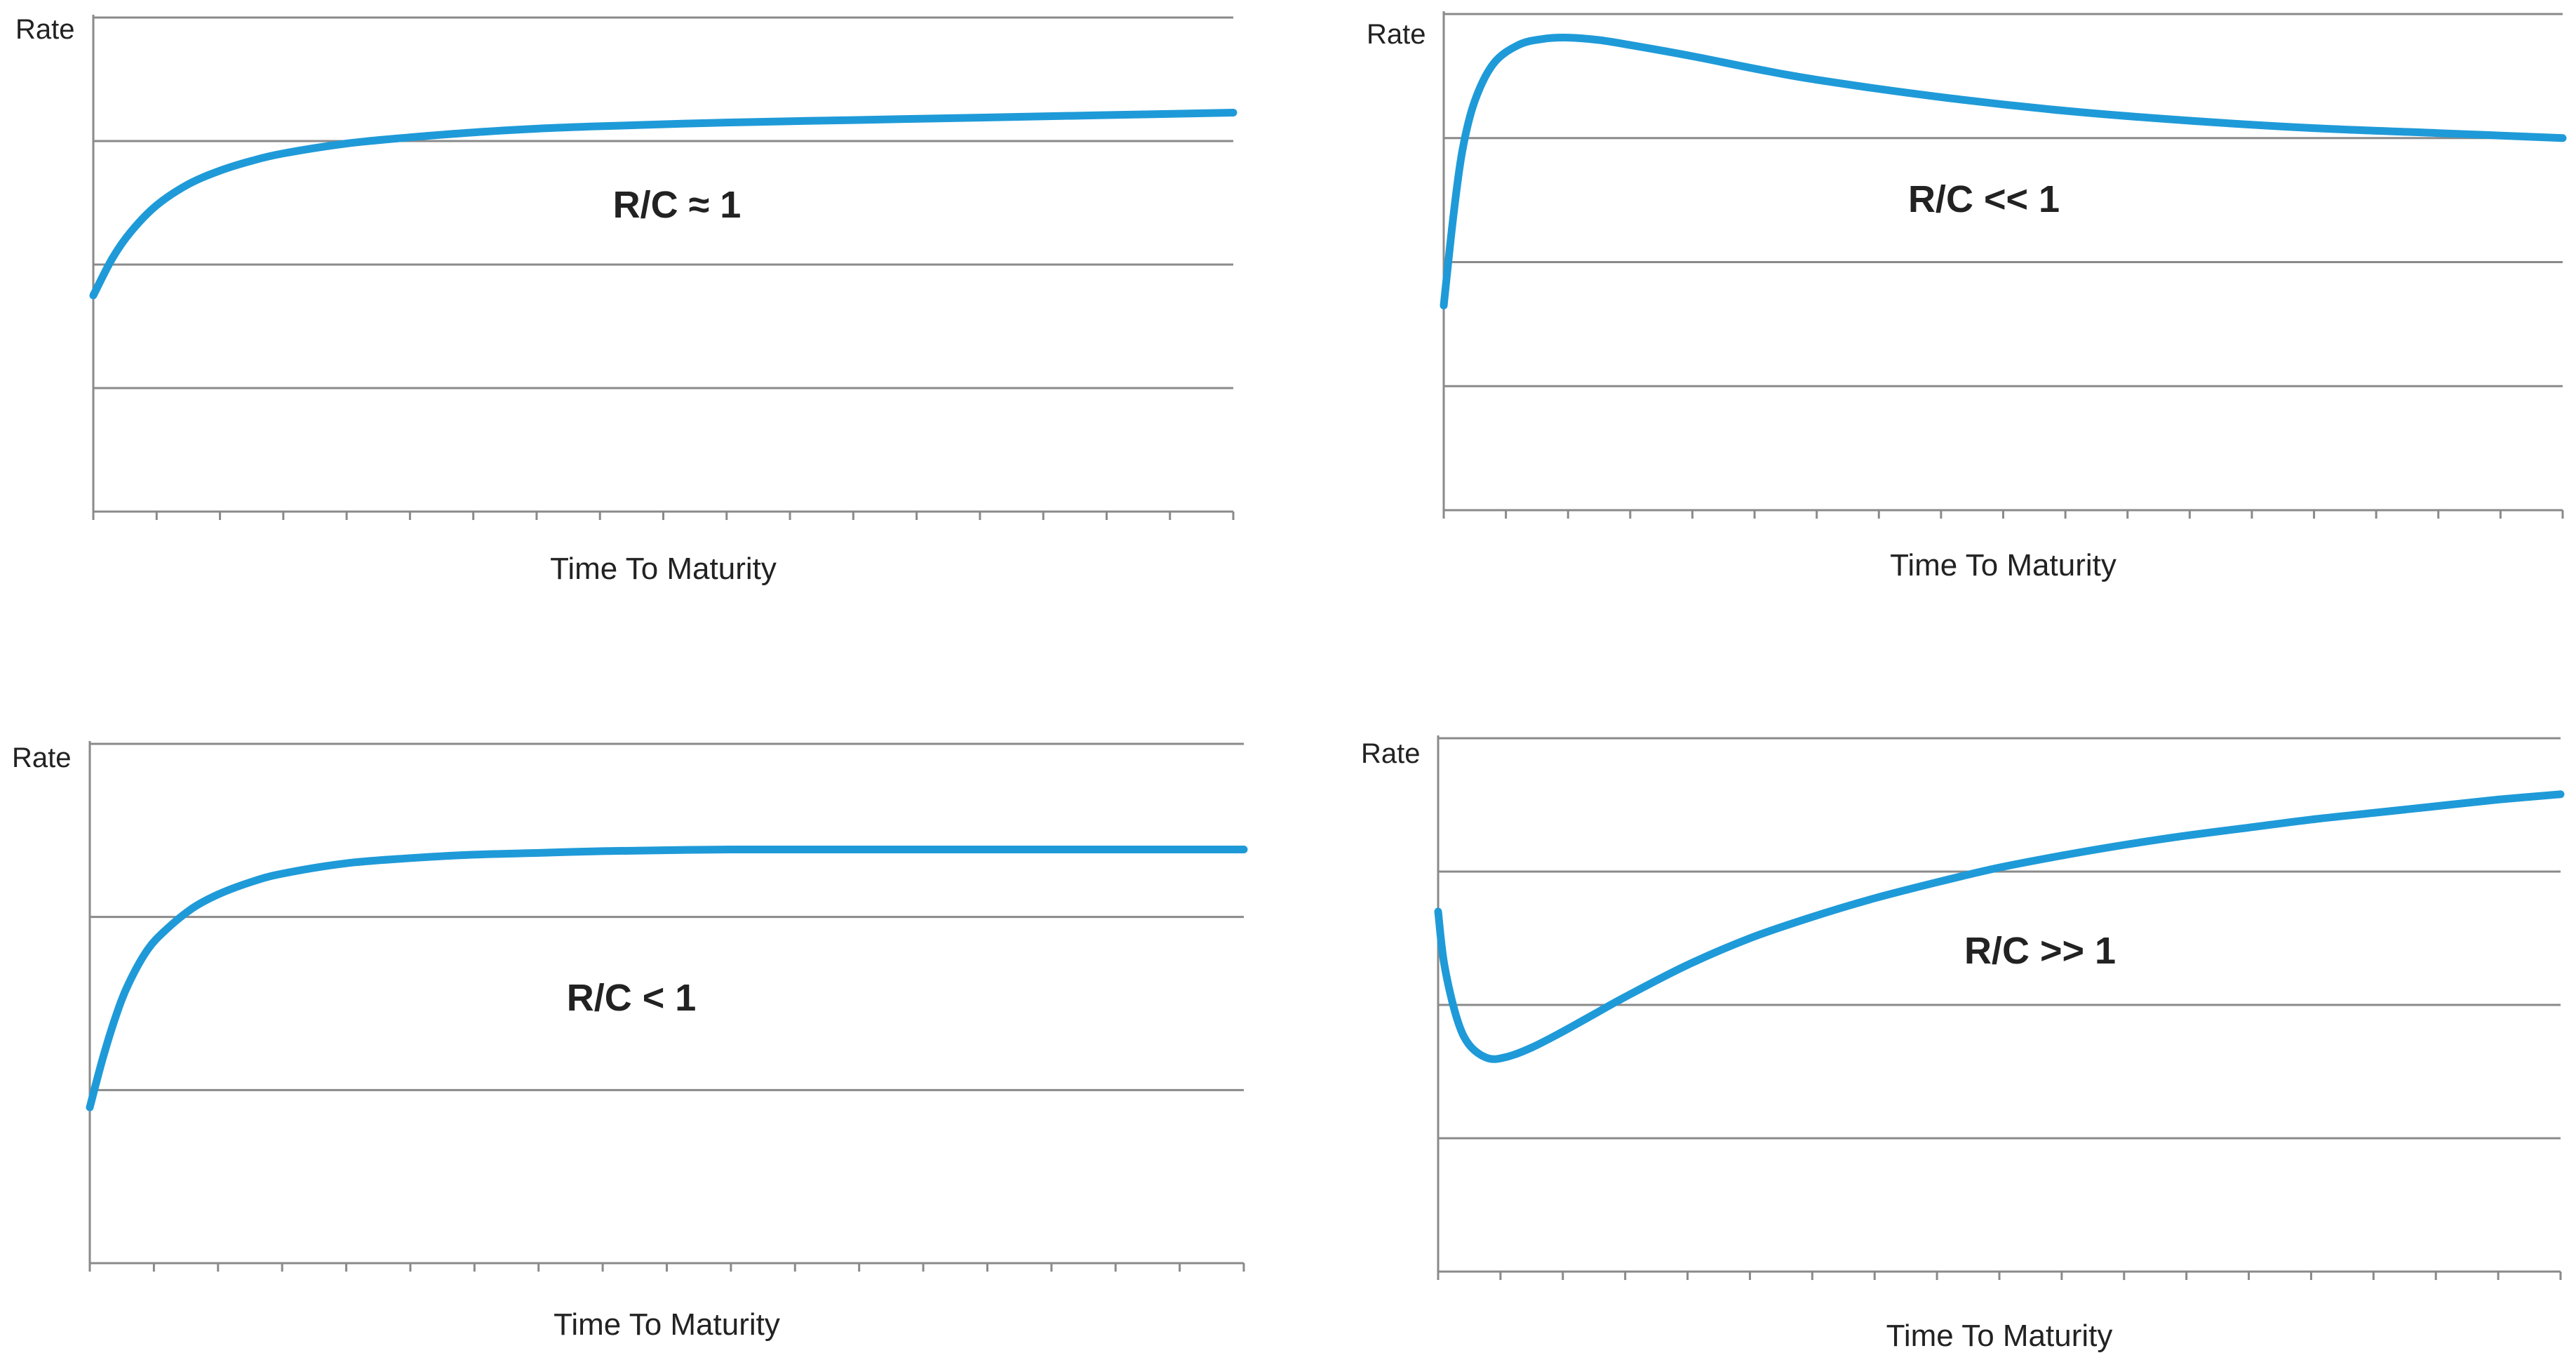  I want to click on ratio-annotation: R/C ≈ 1, so click(677, 205).